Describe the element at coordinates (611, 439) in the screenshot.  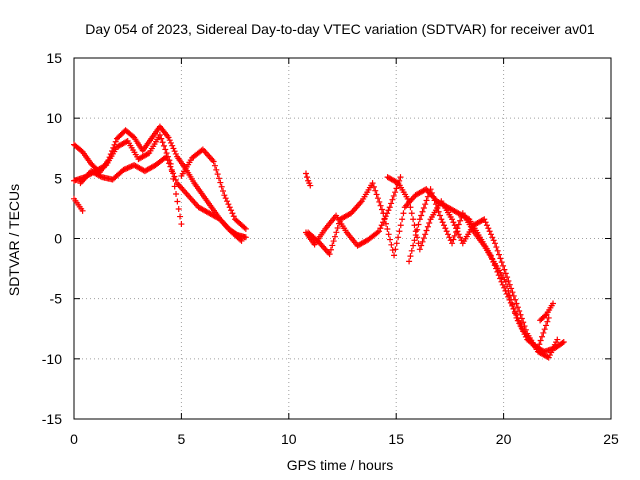
I see `x-tick-label: 25` at that location.